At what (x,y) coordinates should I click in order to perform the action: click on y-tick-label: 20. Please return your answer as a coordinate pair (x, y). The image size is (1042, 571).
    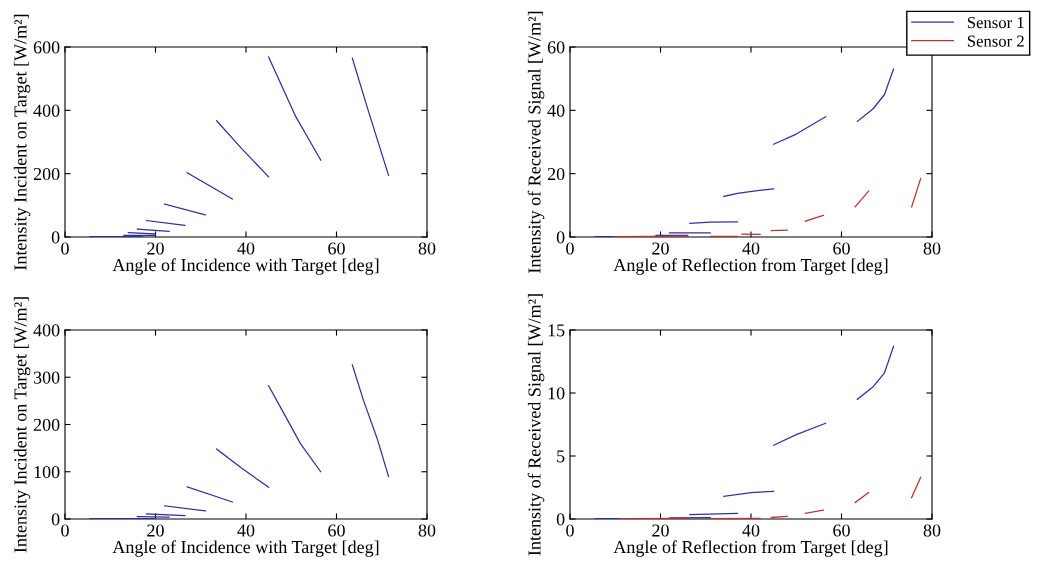
    Looking at the image, I should click on (556, 174).